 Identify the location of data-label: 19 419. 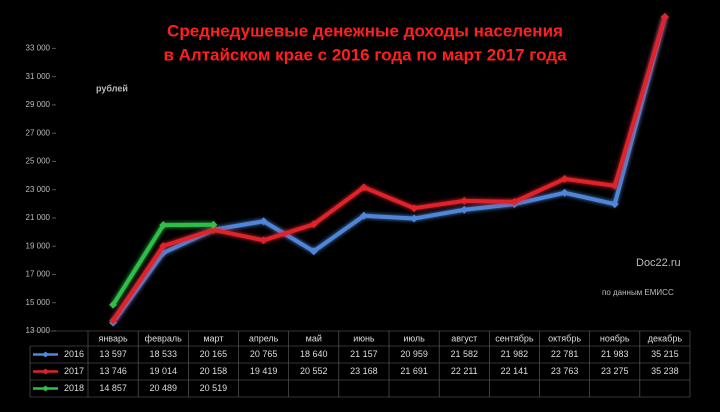
(264, 371).